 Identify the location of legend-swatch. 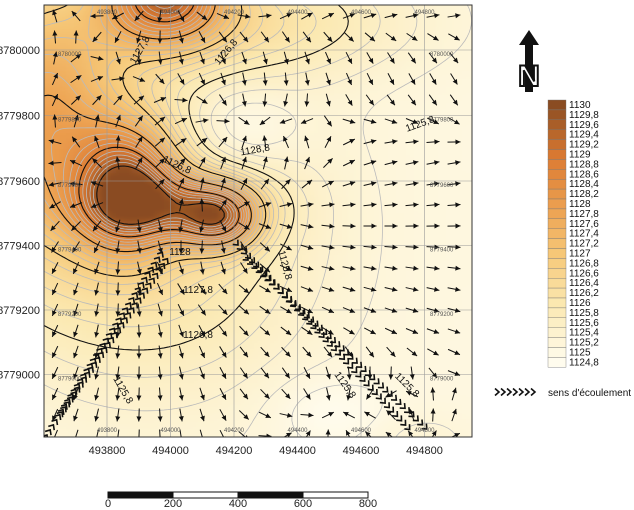
(557, 243).